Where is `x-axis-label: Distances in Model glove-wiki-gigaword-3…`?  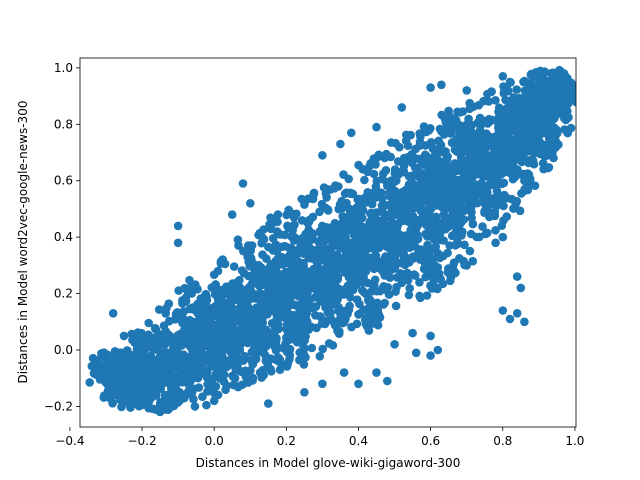 x-axis-label: Distances in Model glove-wiki-gigaword-3… is located at coordinates (328, 463).